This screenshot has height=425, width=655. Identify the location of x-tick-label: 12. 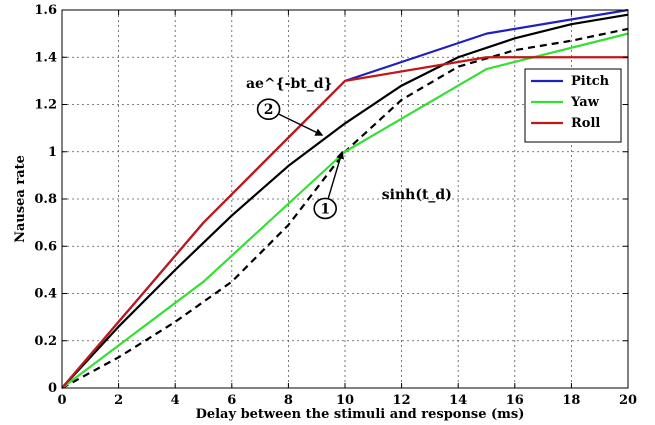
(402, 400).